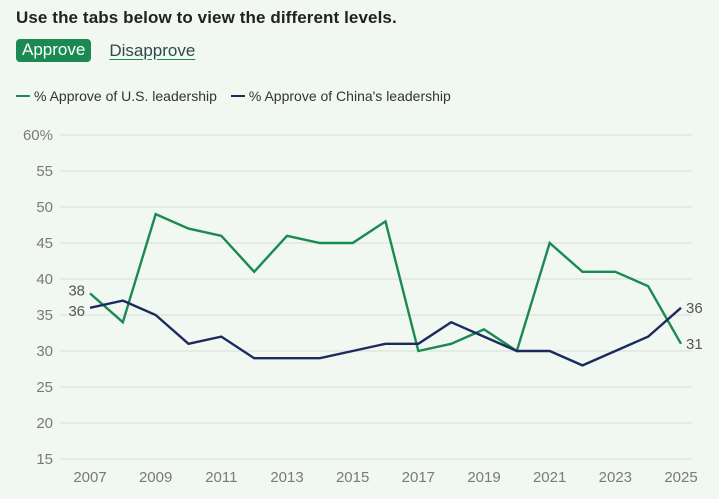 The width and height of the screenshot is (719, 499). I want to click on y-tick-label: 55, so click(44, 171).